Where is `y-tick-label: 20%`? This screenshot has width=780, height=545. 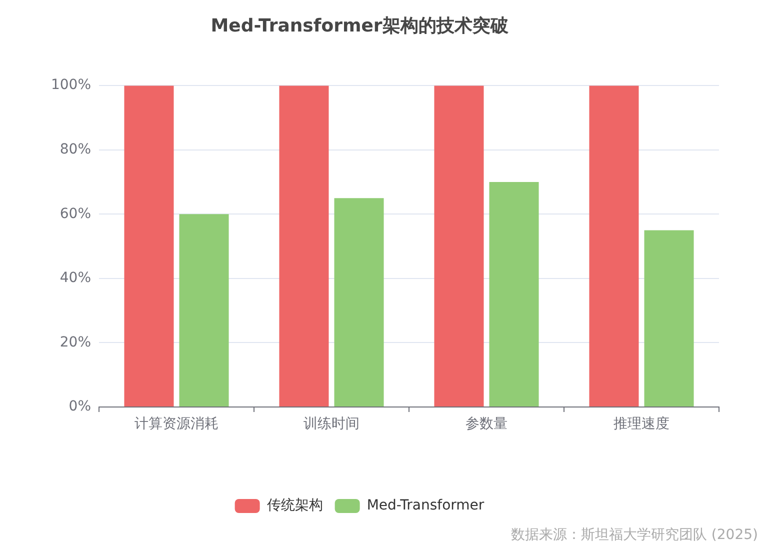
y-tick-label: 20% is located at coordinates (75, 342).